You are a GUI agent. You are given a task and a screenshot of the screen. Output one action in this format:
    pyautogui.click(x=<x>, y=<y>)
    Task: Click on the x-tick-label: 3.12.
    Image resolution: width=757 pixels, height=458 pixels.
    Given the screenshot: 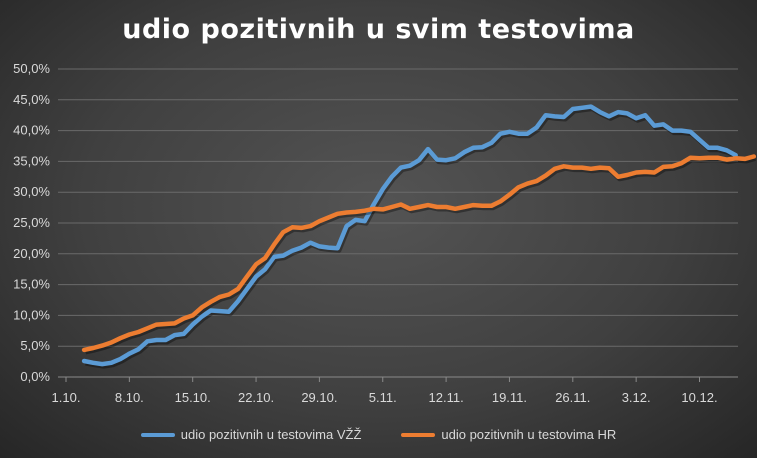 What is the action you would take?
    pyautogui.click(x=636, y=397)
    